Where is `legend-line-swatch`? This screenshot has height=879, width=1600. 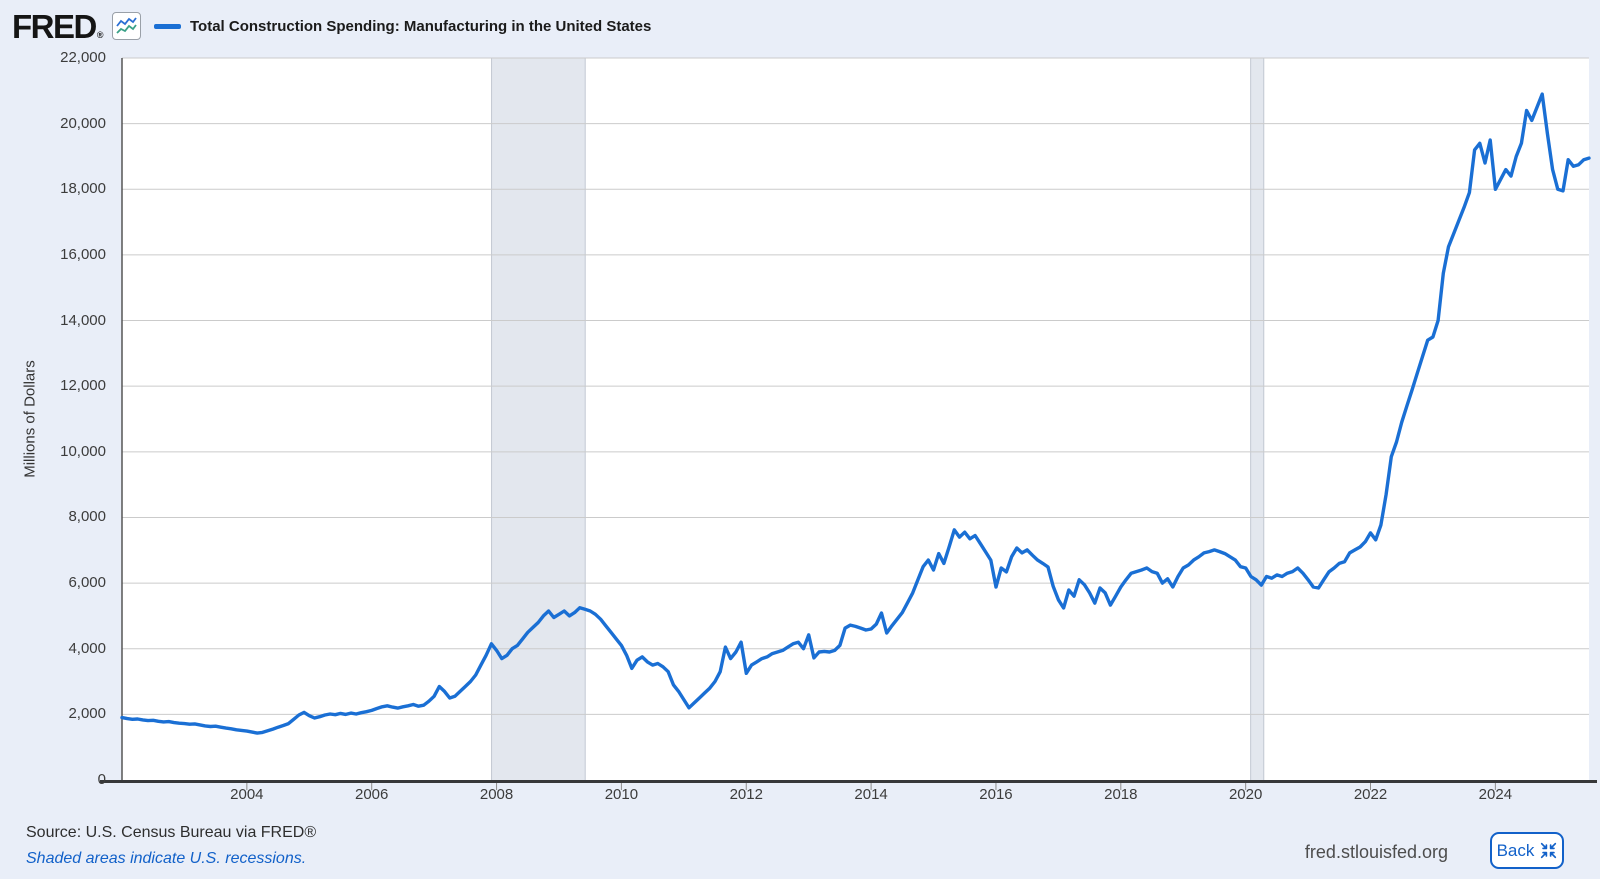 legend-line-swatch is located at coordinates (167, 26).